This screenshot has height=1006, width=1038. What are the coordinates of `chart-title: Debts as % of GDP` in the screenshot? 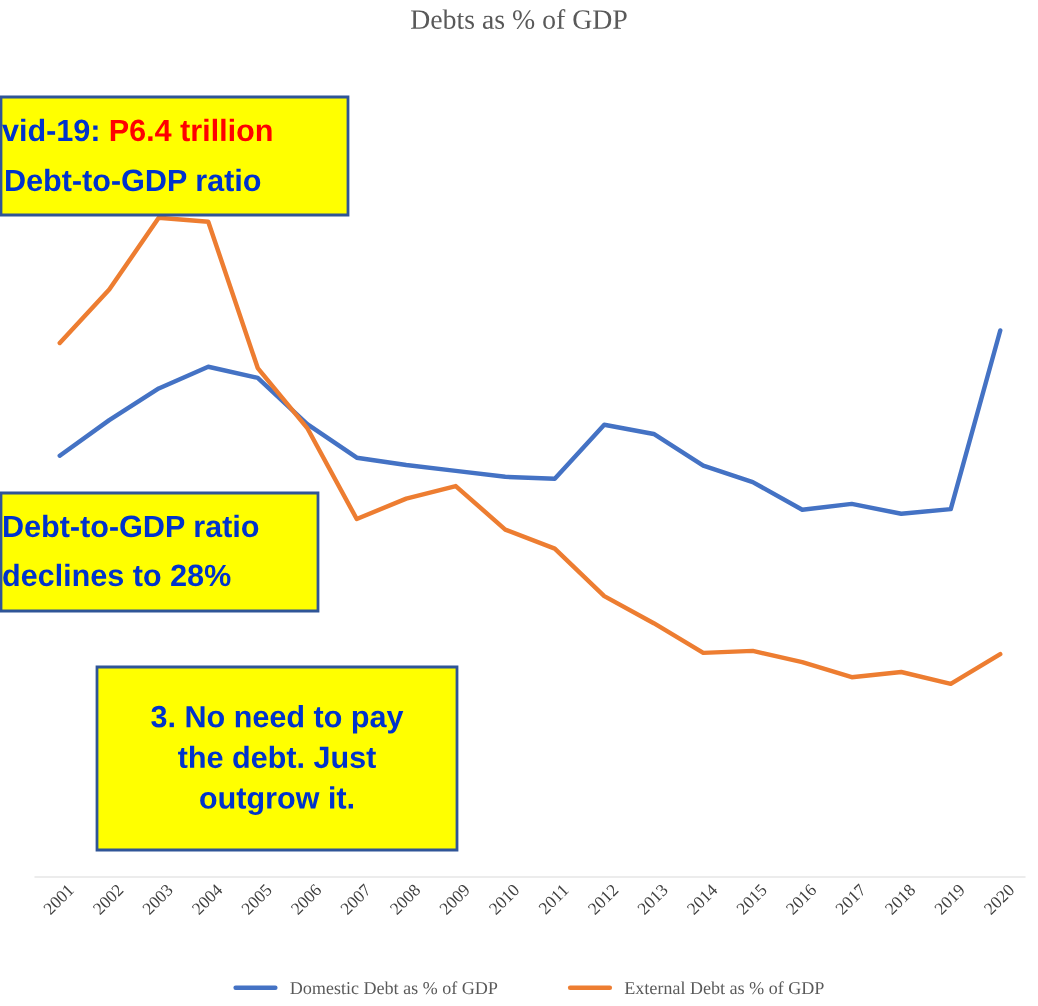 It's located at (519, 19).